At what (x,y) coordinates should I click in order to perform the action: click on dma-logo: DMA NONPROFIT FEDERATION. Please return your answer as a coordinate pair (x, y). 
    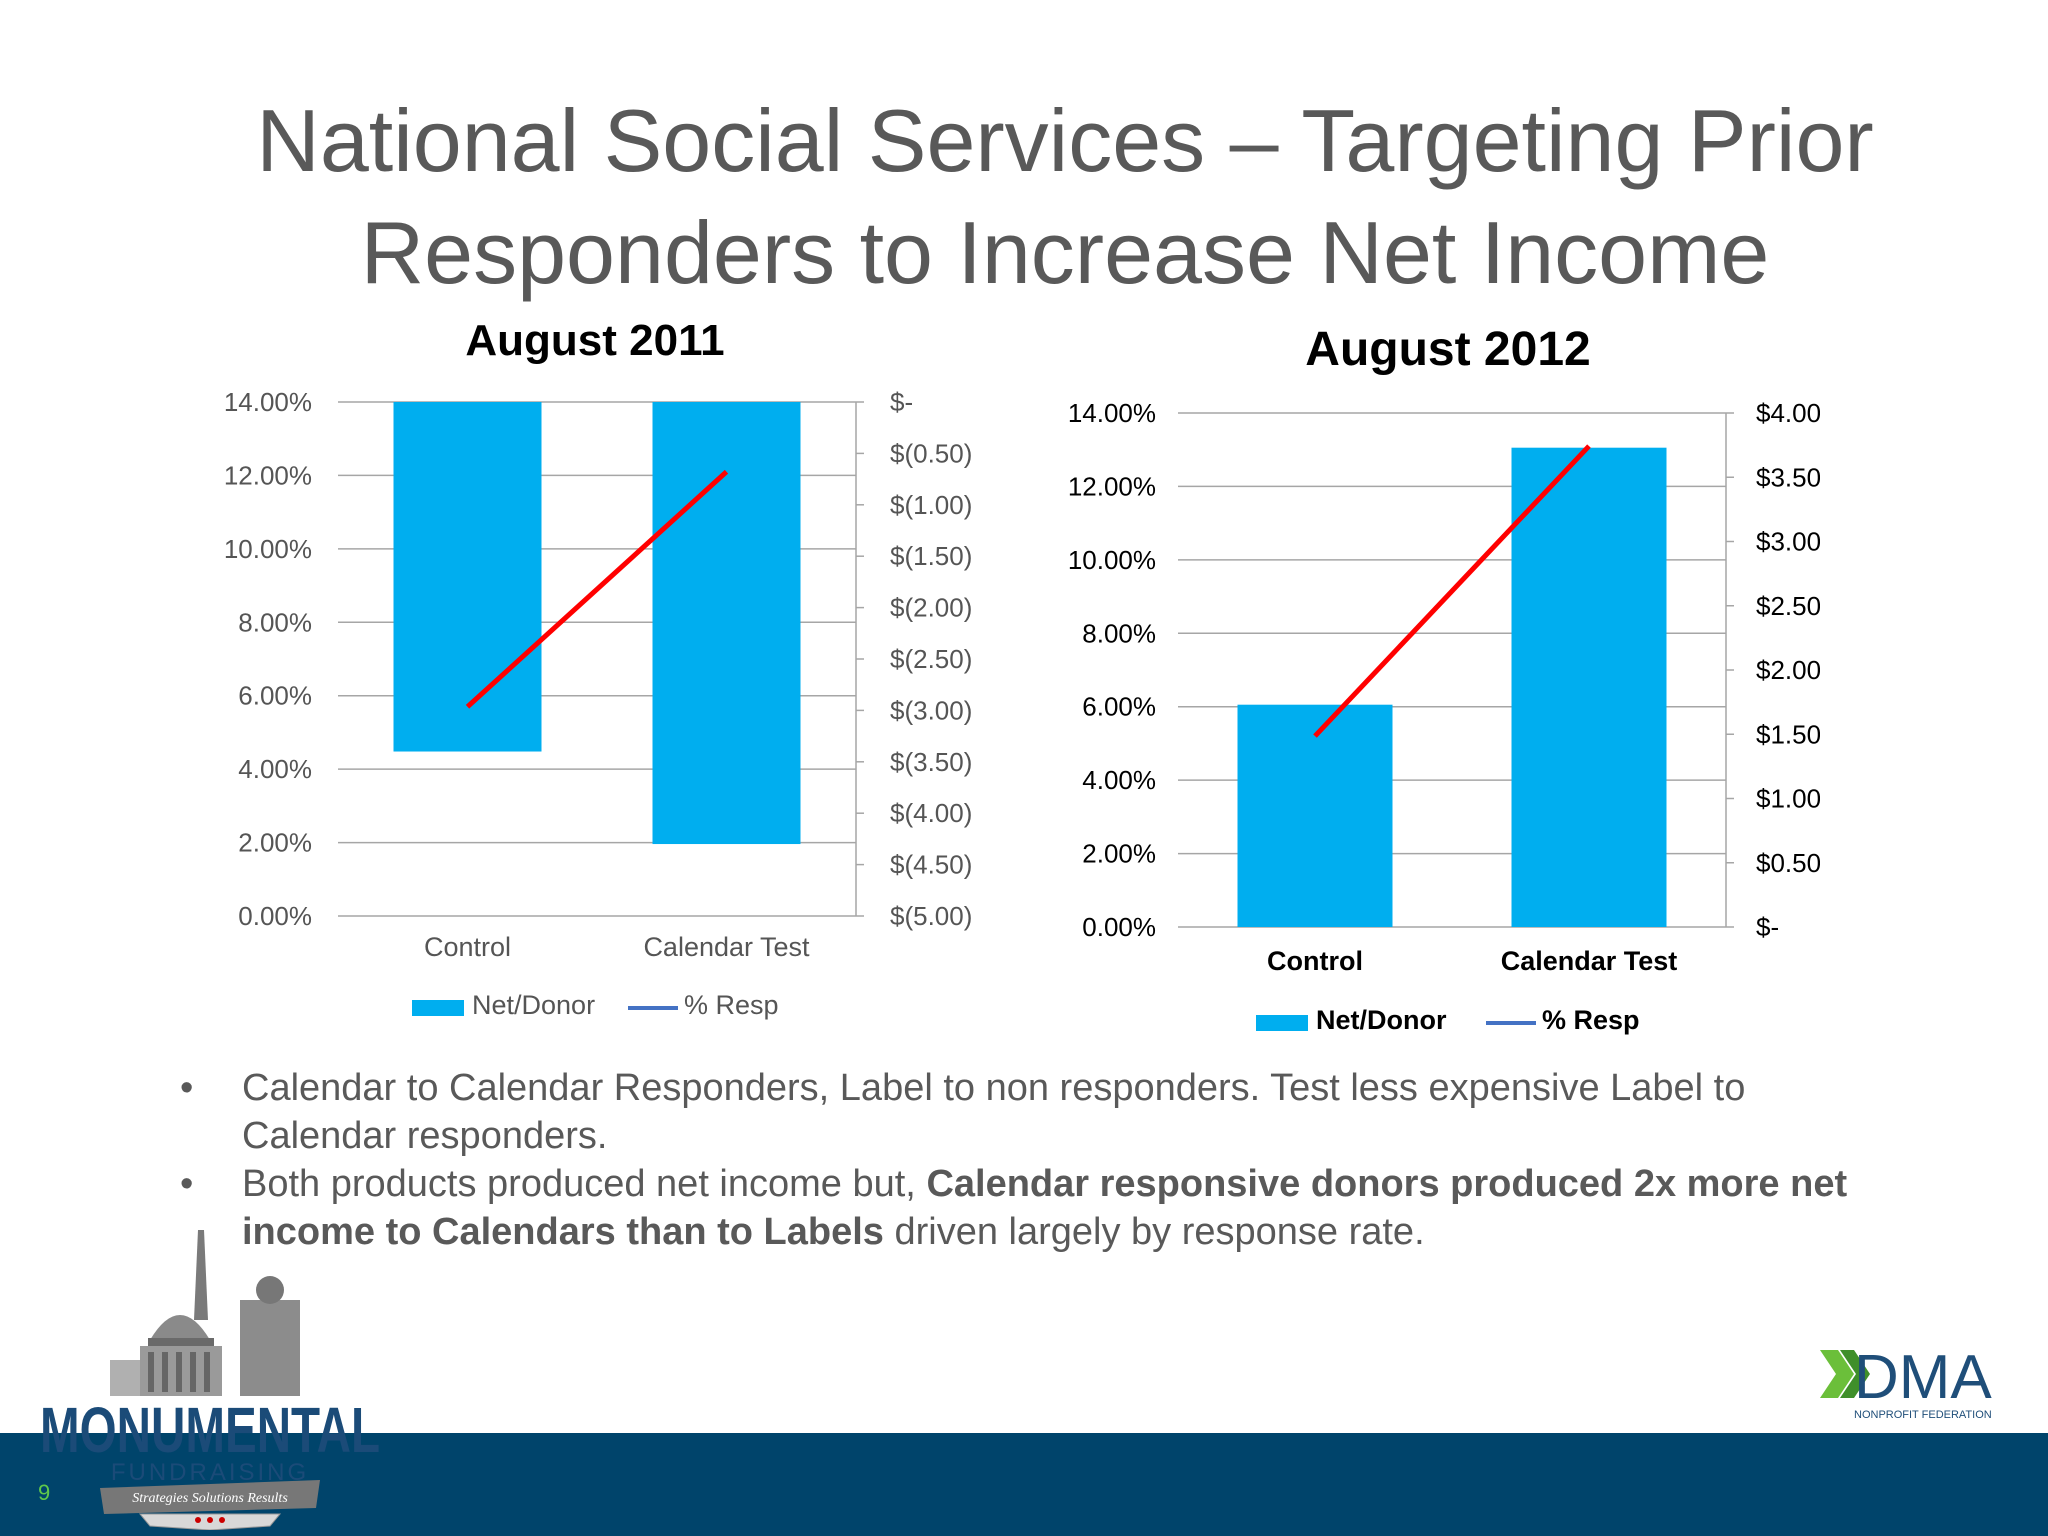
    Looking at the image, I should click on (1906, 1382).